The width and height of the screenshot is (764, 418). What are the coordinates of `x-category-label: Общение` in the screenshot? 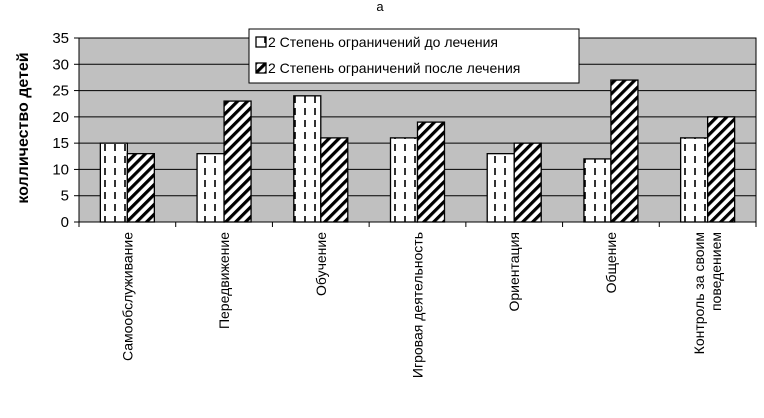 It's located at (611, 263).